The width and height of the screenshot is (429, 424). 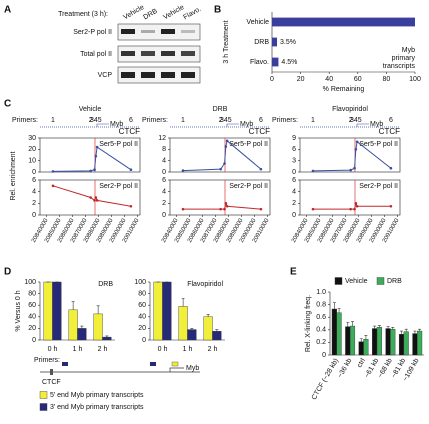 What do you see at coordinates (399, 66) in the screenshot?
I see `annotation: transcripts` at bounding box center [399, 66].